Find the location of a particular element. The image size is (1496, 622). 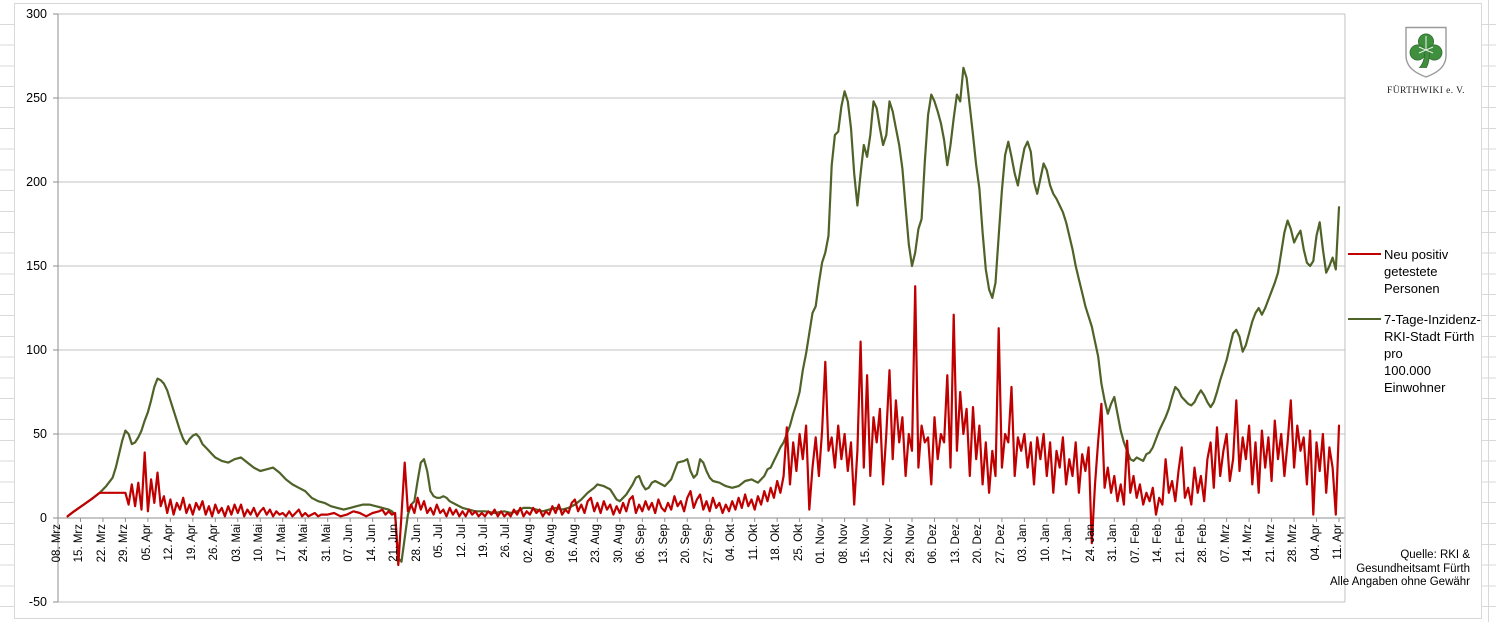

legend-label-line: getestete Personen is located at coordinates (1412, 280).